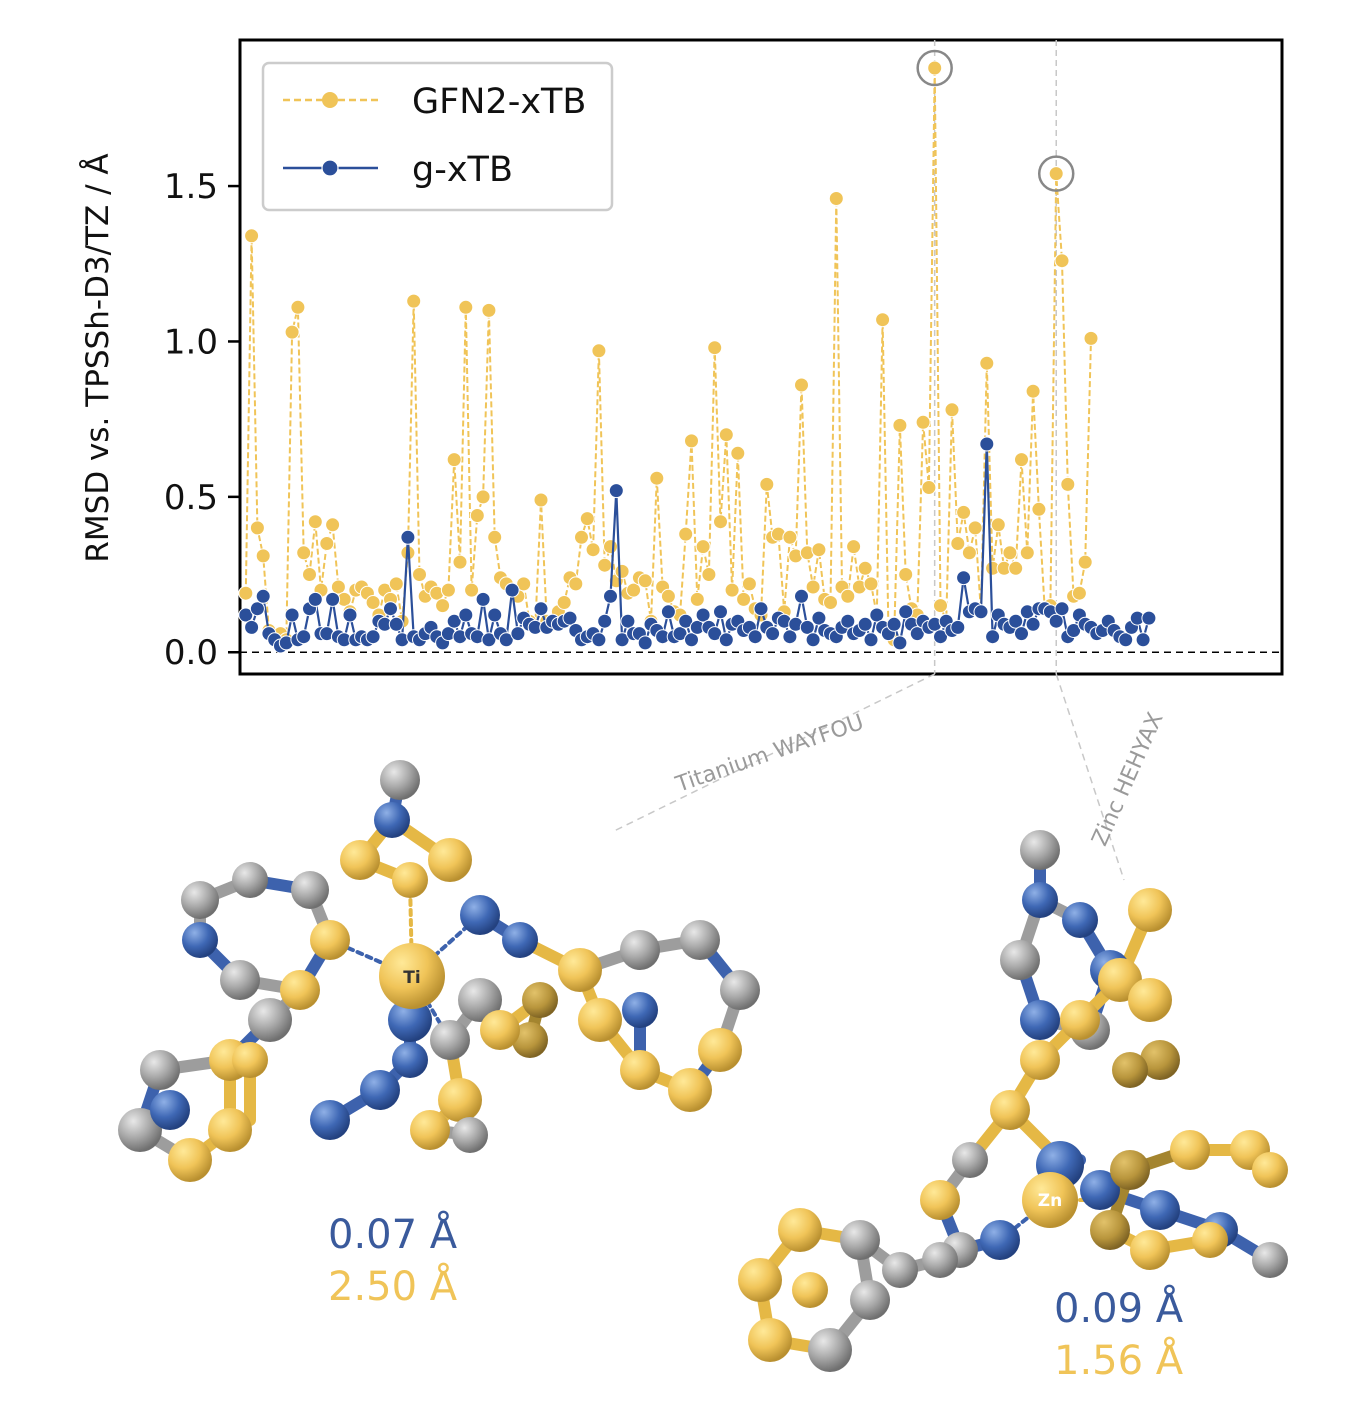 This screenshot has height=1422, width=1356. Describe the element at coordinates (1050, 1200) in the screenshot. I see `zn-metal-atom` at that location.